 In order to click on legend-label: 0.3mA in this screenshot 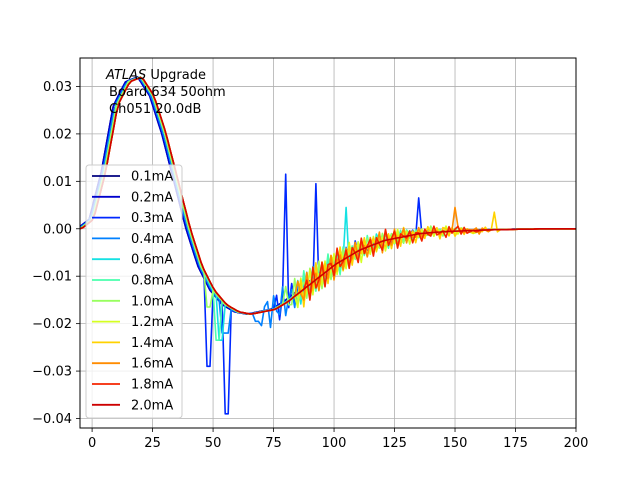, I will do `click(152, 218)`.